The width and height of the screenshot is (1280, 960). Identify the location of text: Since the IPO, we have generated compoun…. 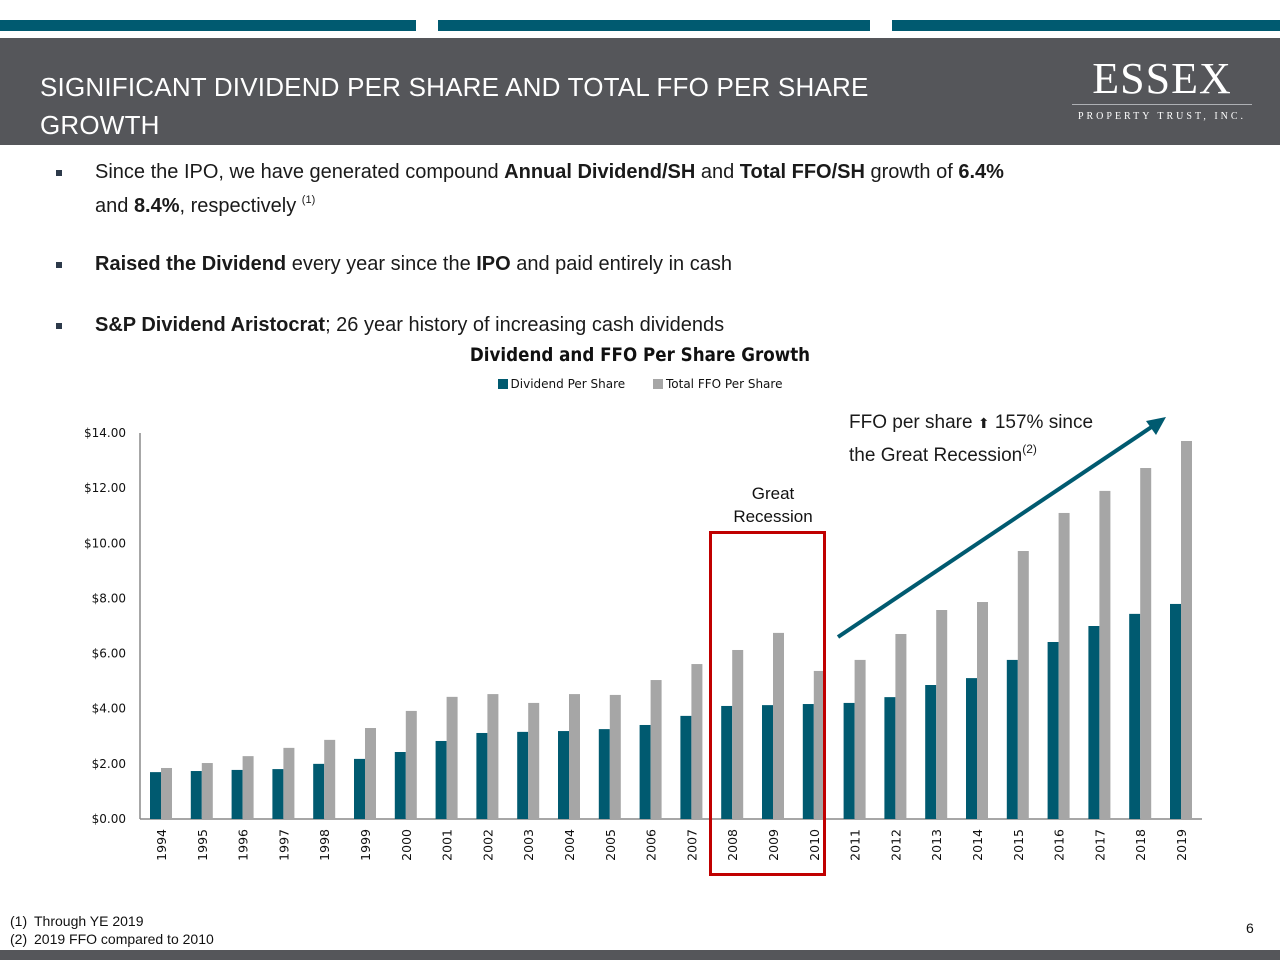
(300, 172).